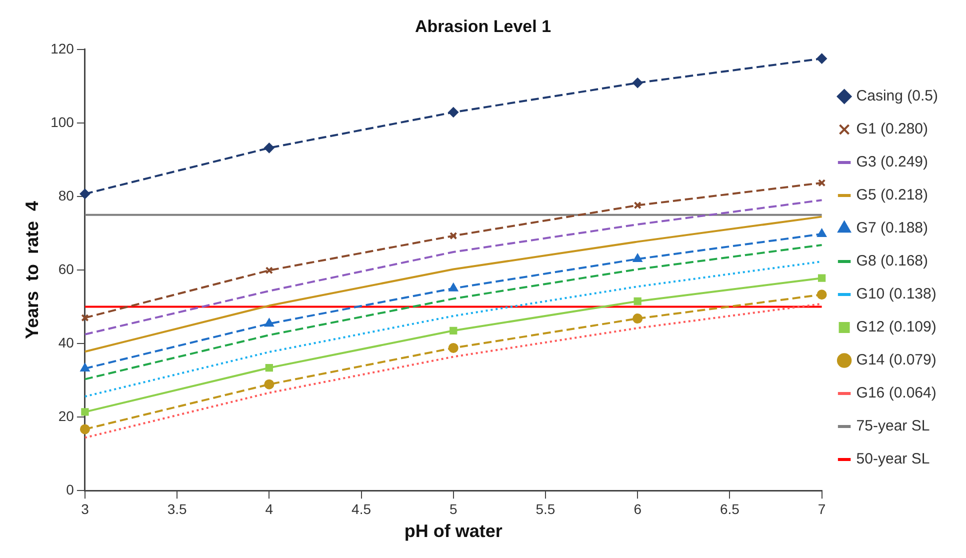 Image resolution: width=966 pixels, height=558 pixels. Describe the element at coordinates (269, 508) in the screenshot. I see `x-tick-label: 4` at that location.